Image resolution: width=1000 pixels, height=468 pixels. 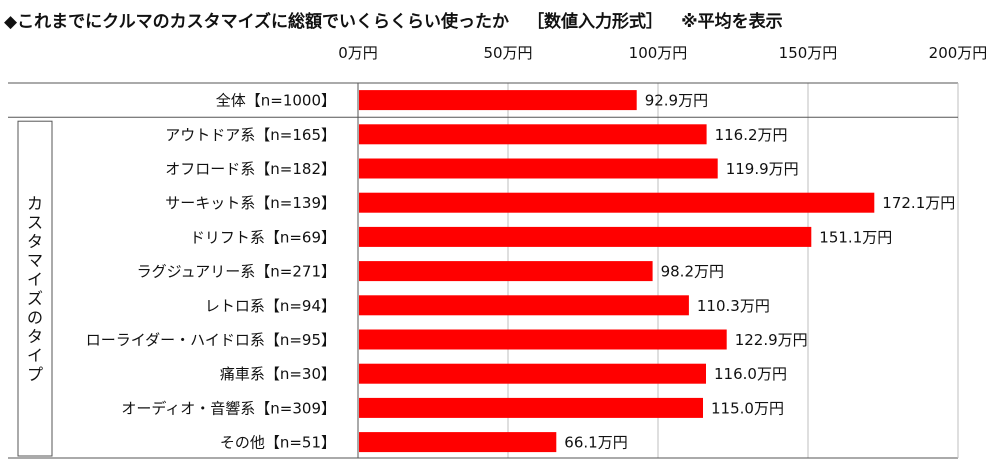 I want to click on group-bracket, so click(x=35, y=288).